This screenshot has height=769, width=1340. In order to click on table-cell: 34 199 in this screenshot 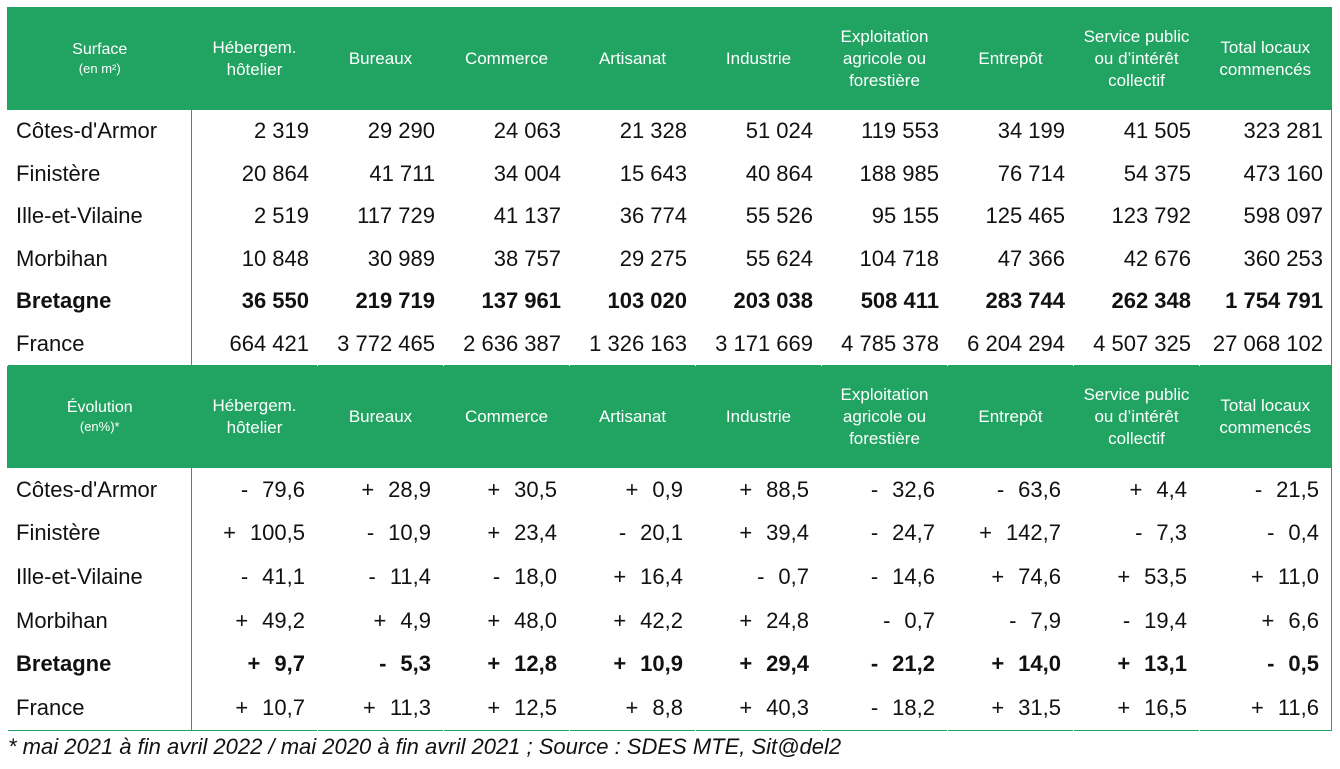, I will do `click(1031, 131)`.